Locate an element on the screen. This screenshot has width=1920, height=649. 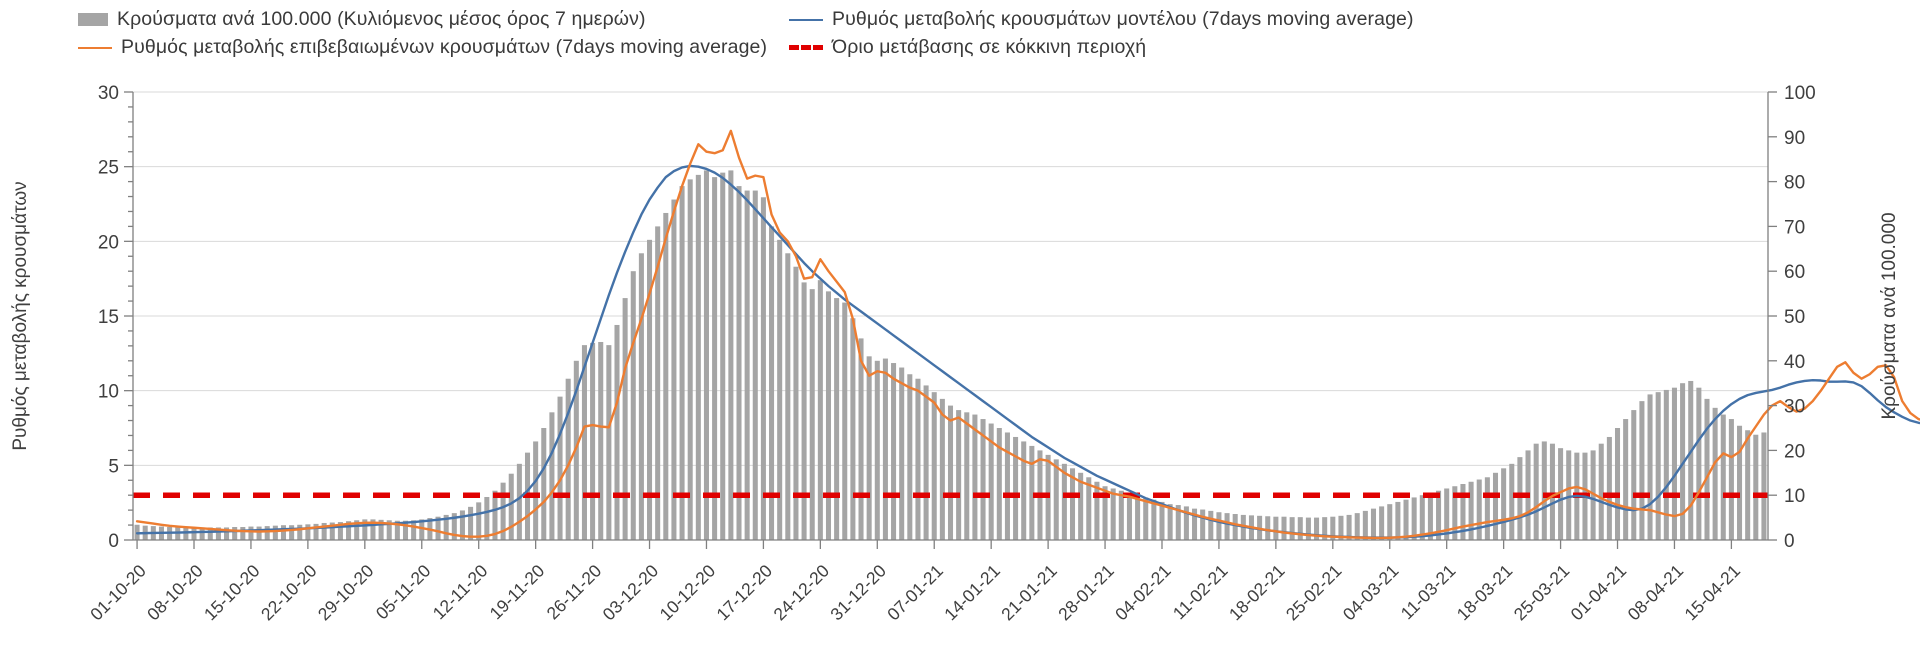
x-axis-tick-label: 17-12-20 is located at coordinates (744, 592).